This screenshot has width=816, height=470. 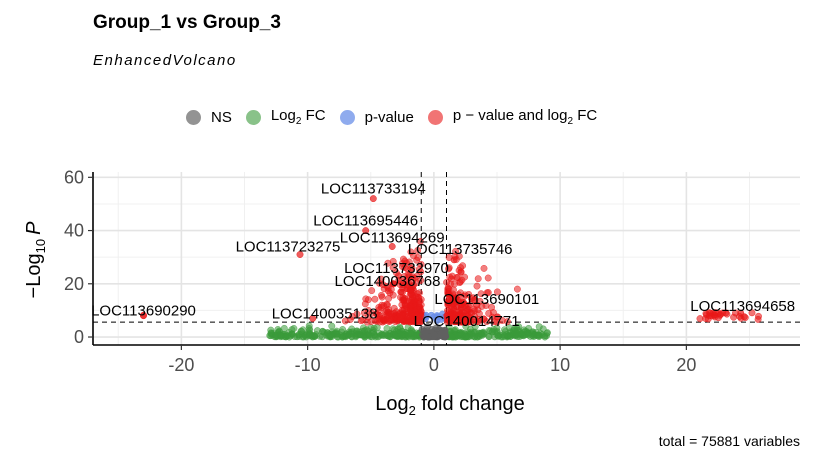 I want to click on gene-label: LOC113694658, so click(x=742, y=306).